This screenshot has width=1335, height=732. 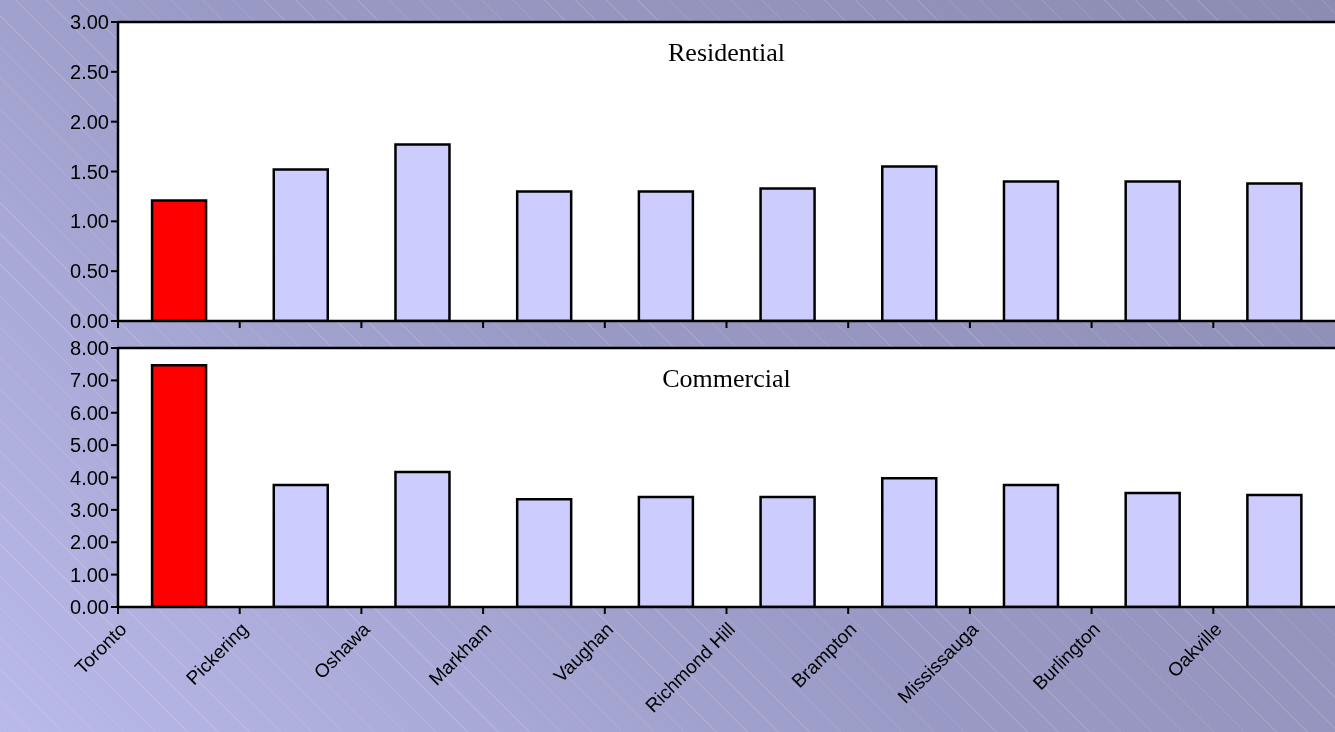 What do you see at coordinates (89, 171) in the screenshot?
I see `y-tick-label: 1.50` at bounding box center [89, 171].